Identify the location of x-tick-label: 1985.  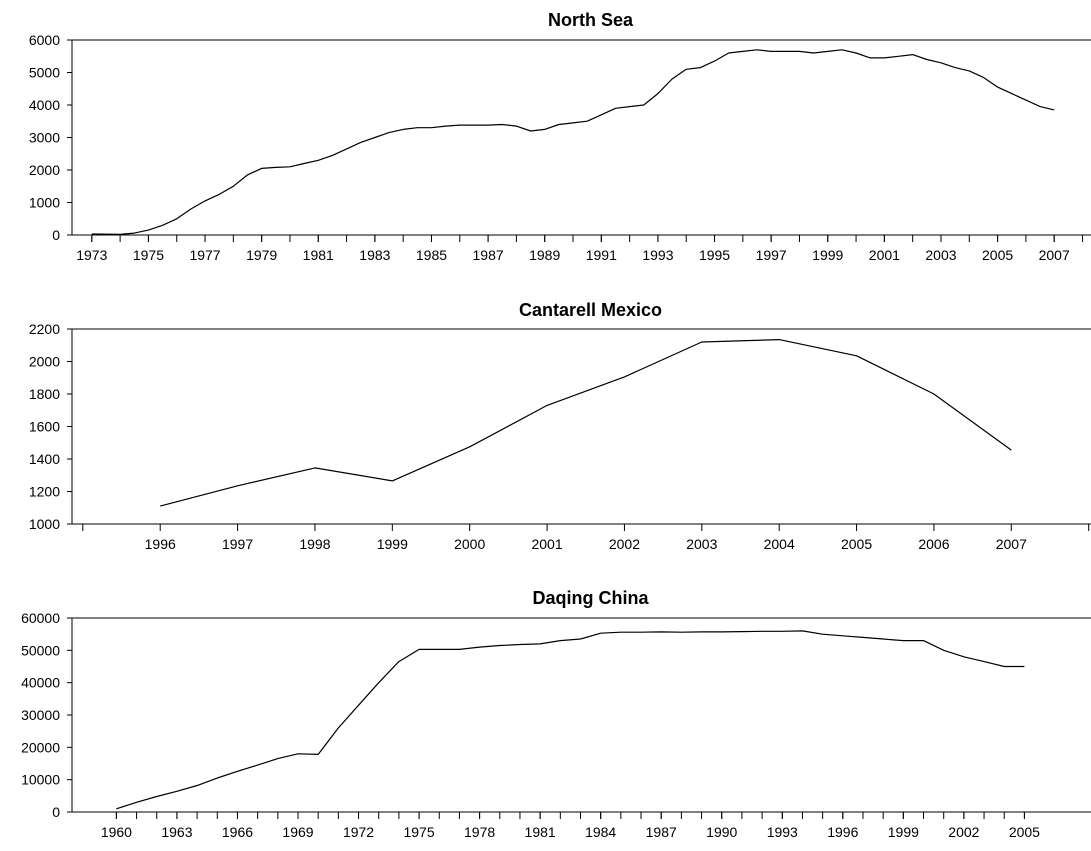
(431, 255).